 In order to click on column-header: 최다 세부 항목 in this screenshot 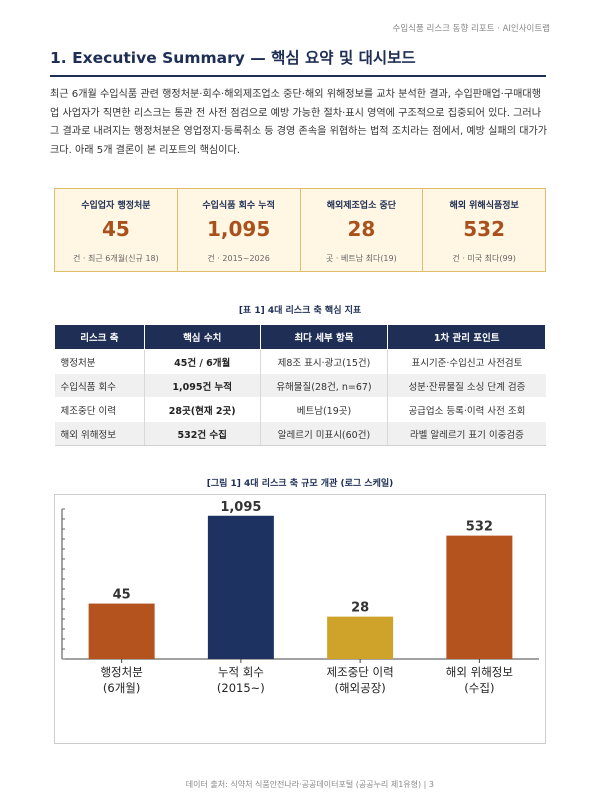, I will do `click(324, 337)`.